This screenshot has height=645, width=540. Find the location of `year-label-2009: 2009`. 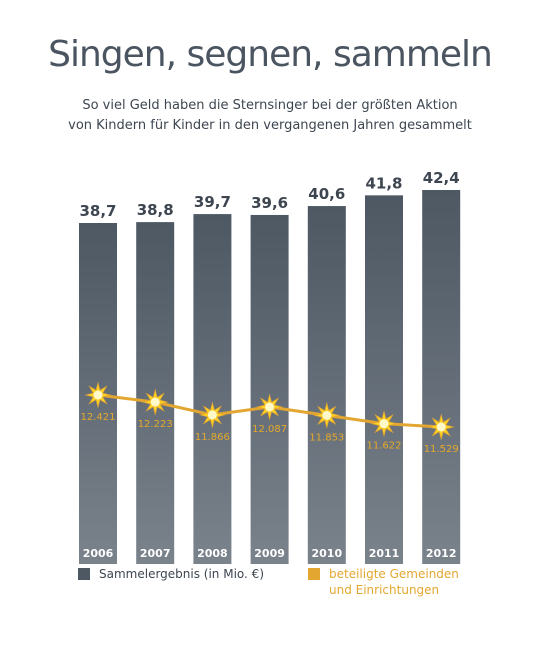

year-label-2009: 2009 is located at coordinates (269, 553).